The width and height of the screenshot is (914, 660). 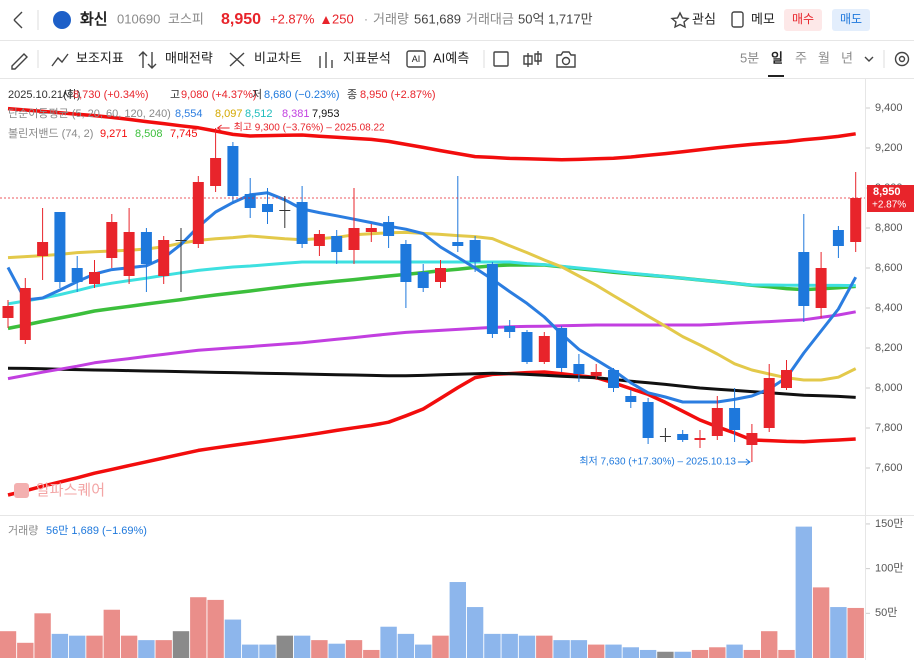 I want to click on info-label: 고, so click(x=175, y=95).